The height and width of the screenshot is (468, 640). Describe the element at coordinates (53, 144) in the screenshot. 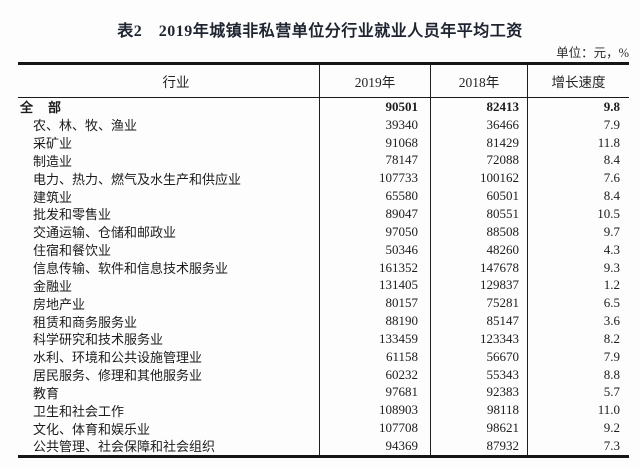

I see `industry-cell: 采矿业` at that location.